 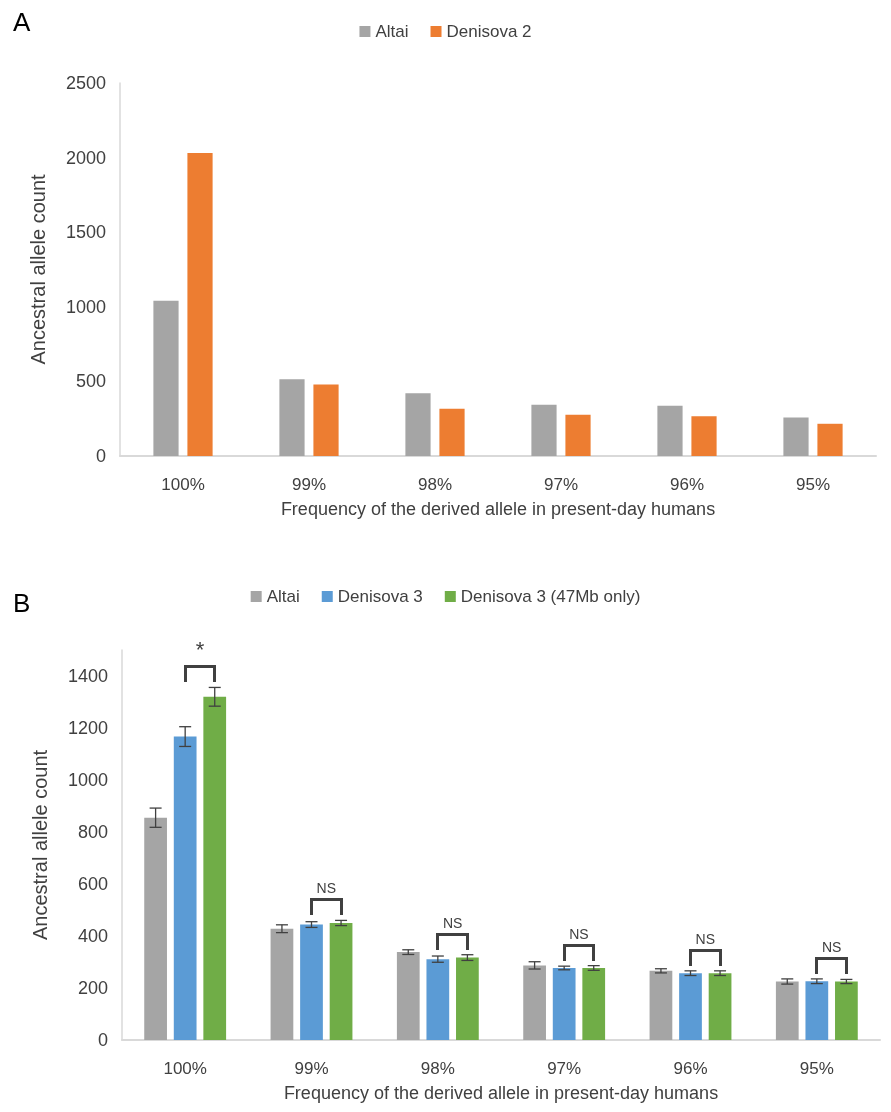 What do you see at coordinates (489, 31) in the screenshot?
I see `legend-label: Denisova 2` at bounding box center [489, 31].